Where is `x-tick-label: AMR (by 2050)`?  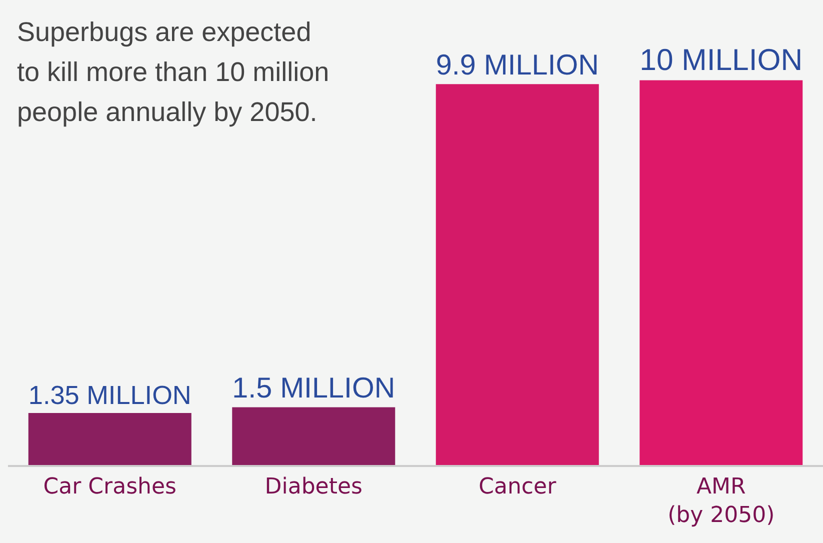 x-tick-label: AMR (by 2050) is located at coordinates (721, 501).